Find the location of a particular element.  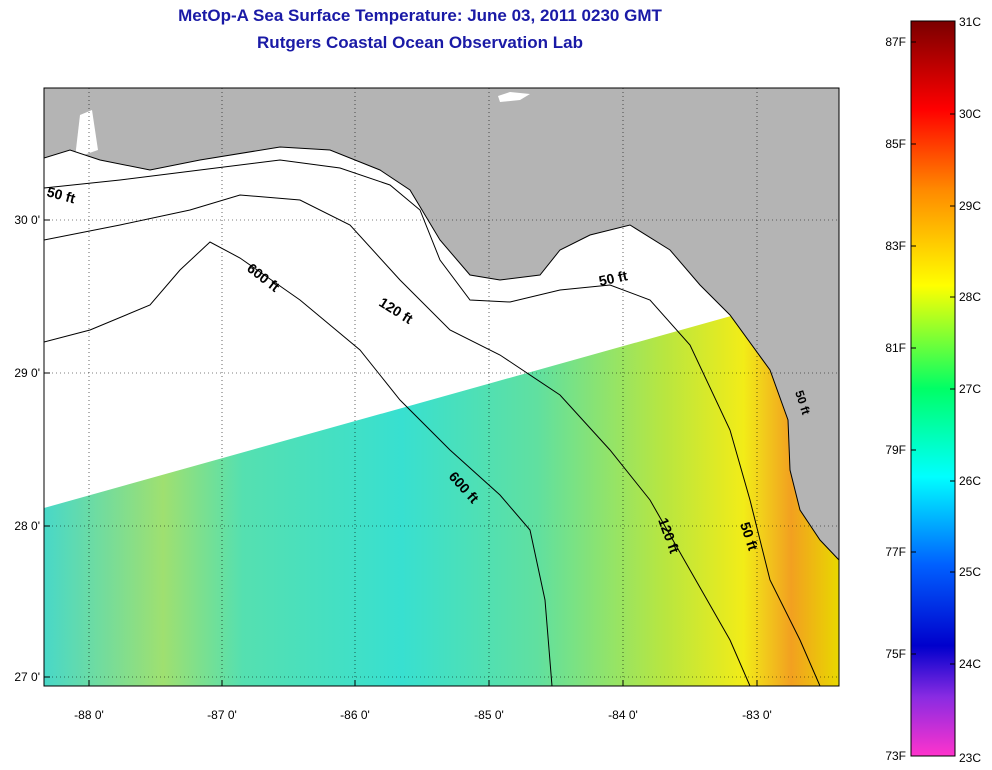

colorbar-f-label: 75F is located at coordinates (895, 654).